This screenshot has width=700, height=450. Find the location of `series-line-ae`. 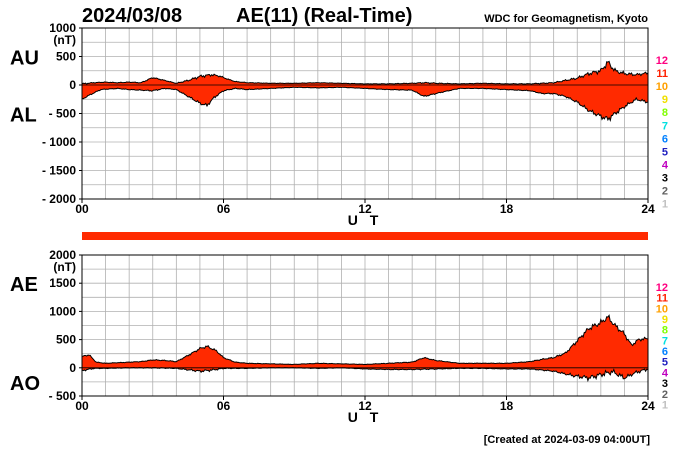

series-line-ae is located at coordinates (365, 340).